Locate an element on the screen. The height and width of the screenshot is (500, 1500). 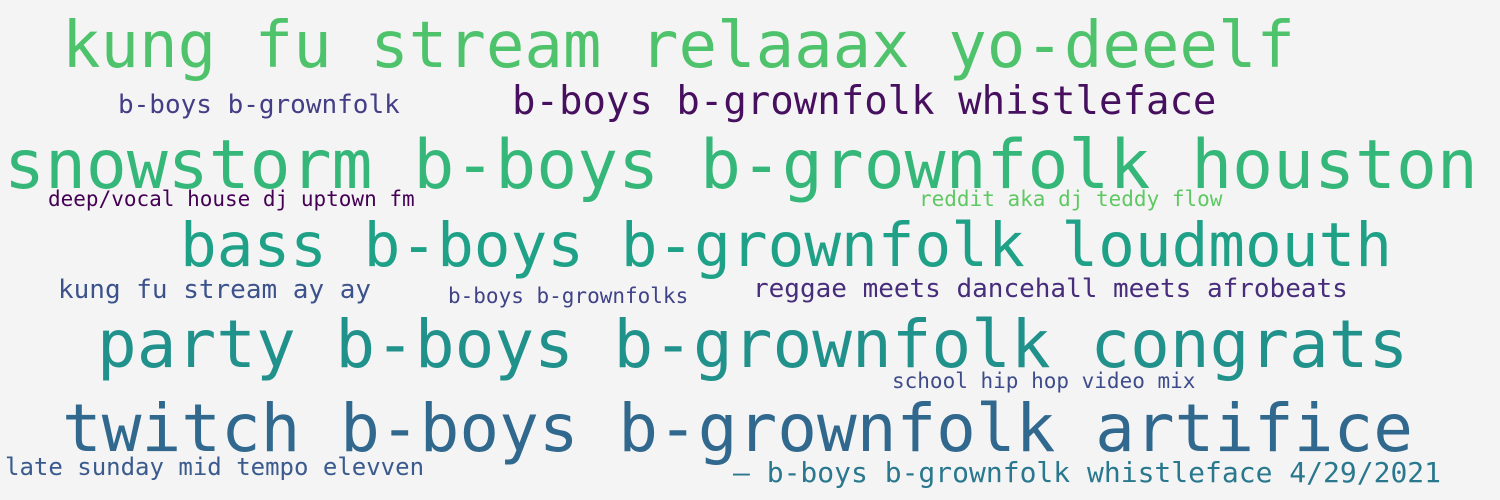
word-deep-vocal-house: deep/vocal house dj uptown fm is located at coordinates (231, 199).